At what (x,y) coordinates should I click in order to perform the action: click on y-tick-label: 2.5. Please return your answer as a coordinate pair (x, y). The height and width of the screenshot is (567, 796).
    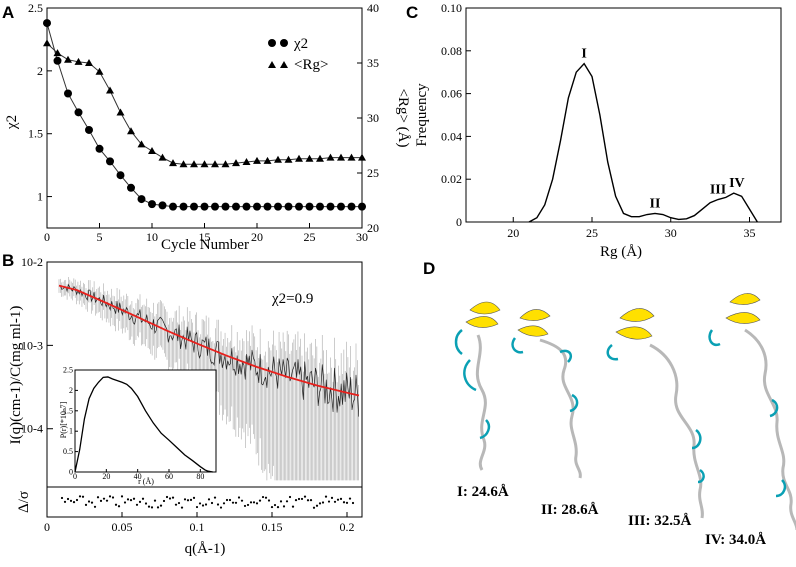
    Looking at the image, I should click on (35, 8).